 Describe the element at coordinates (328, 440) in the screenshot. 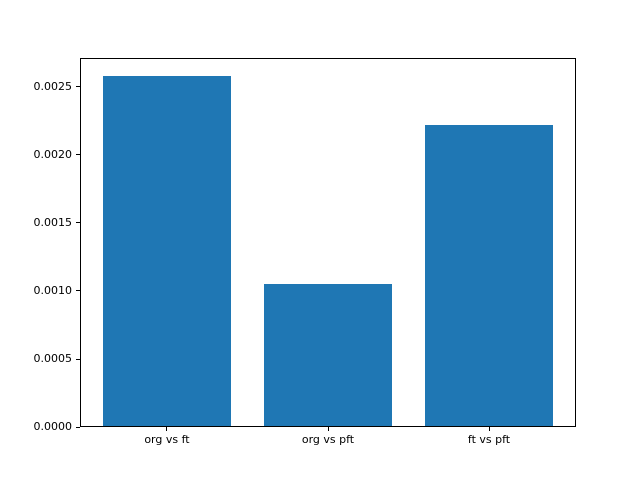

I see `x-tick-label: org vs pft` at that location.